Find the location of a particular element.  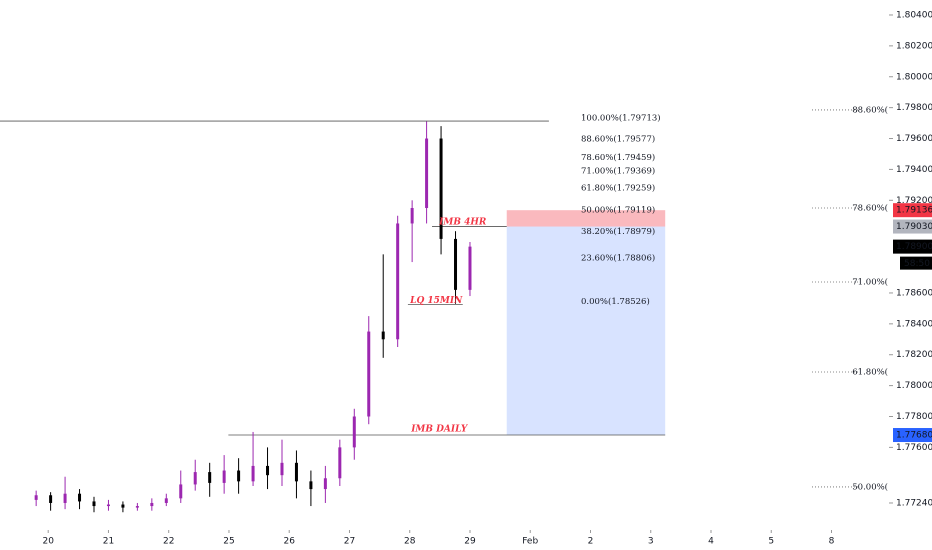

price-tag-label: 1.78900 is located at coordinates (914, 247).